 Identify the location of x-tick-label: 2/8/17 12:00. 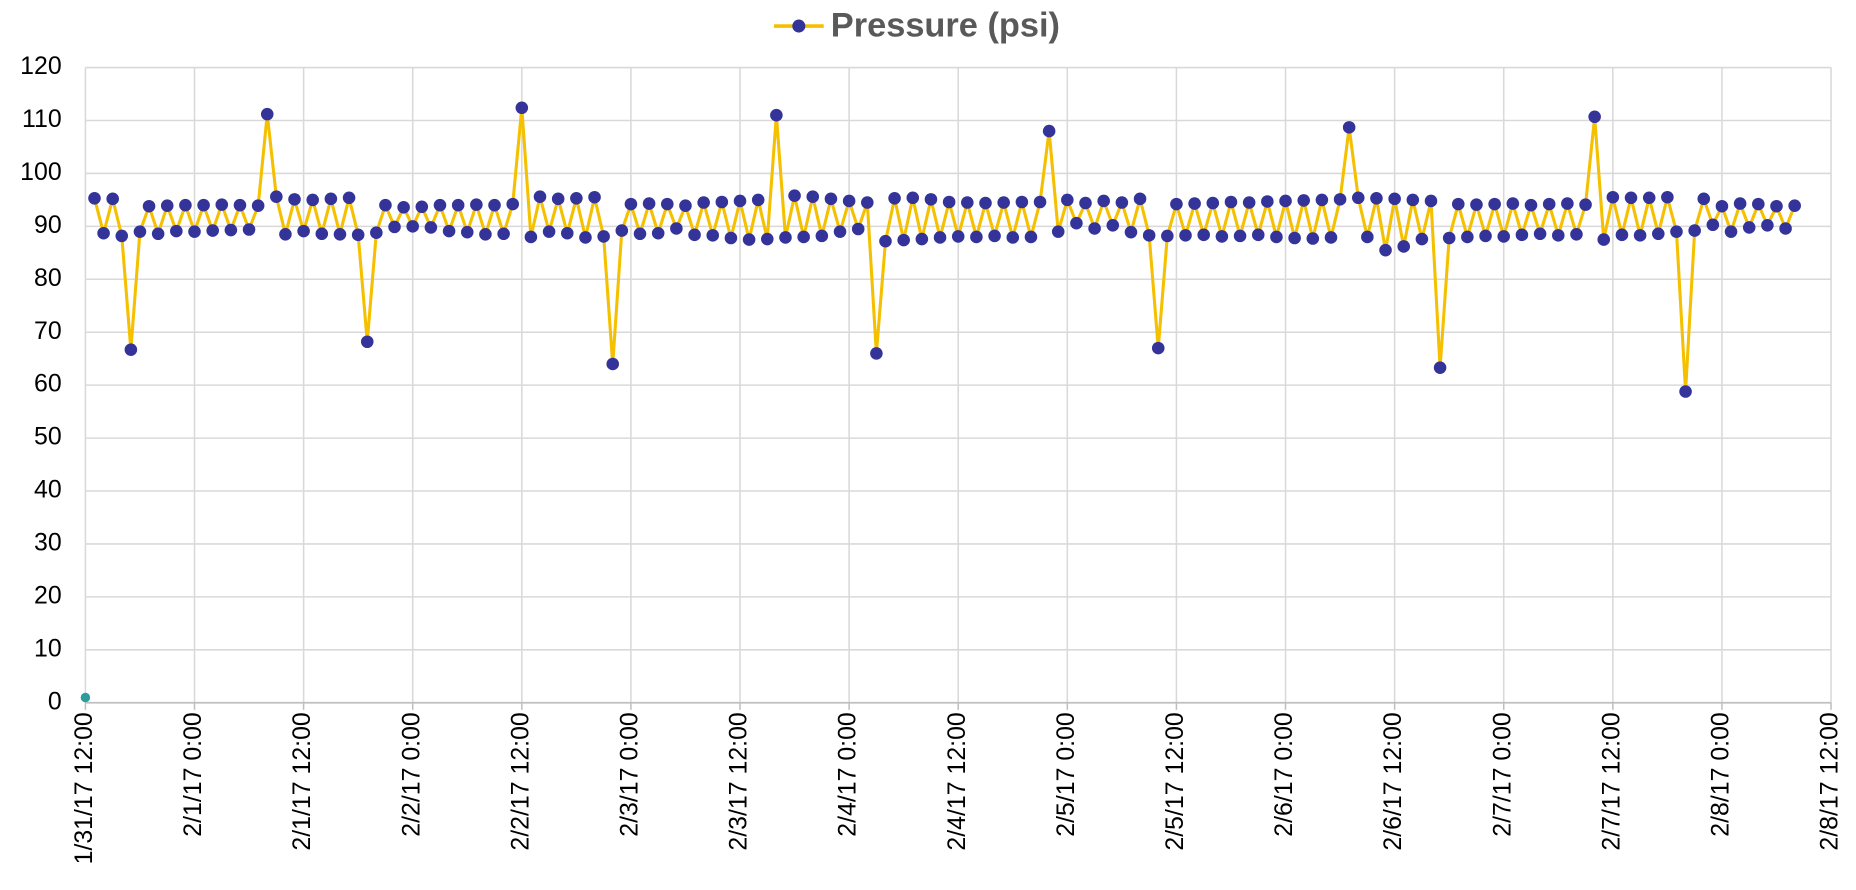
(1830, 781).